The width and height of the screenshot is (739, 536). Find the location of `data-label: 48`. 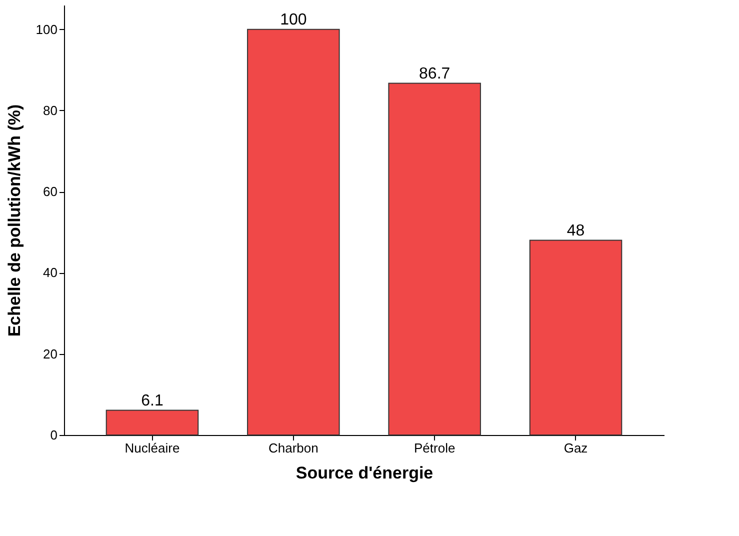

data-label: 48 is located at coordinates (575, 231).